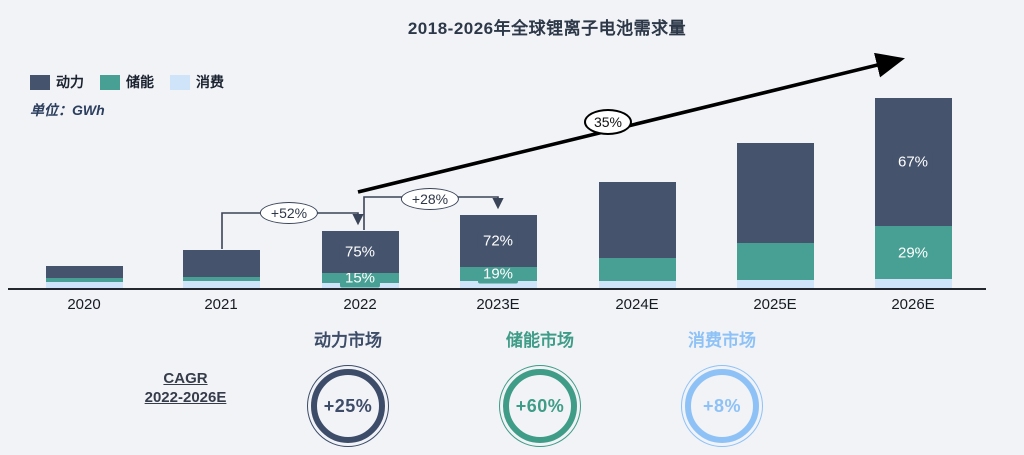 This screenshot has height=455, width=1024. I want to click on legend-item-consumer: 消费, so click(197, 82).